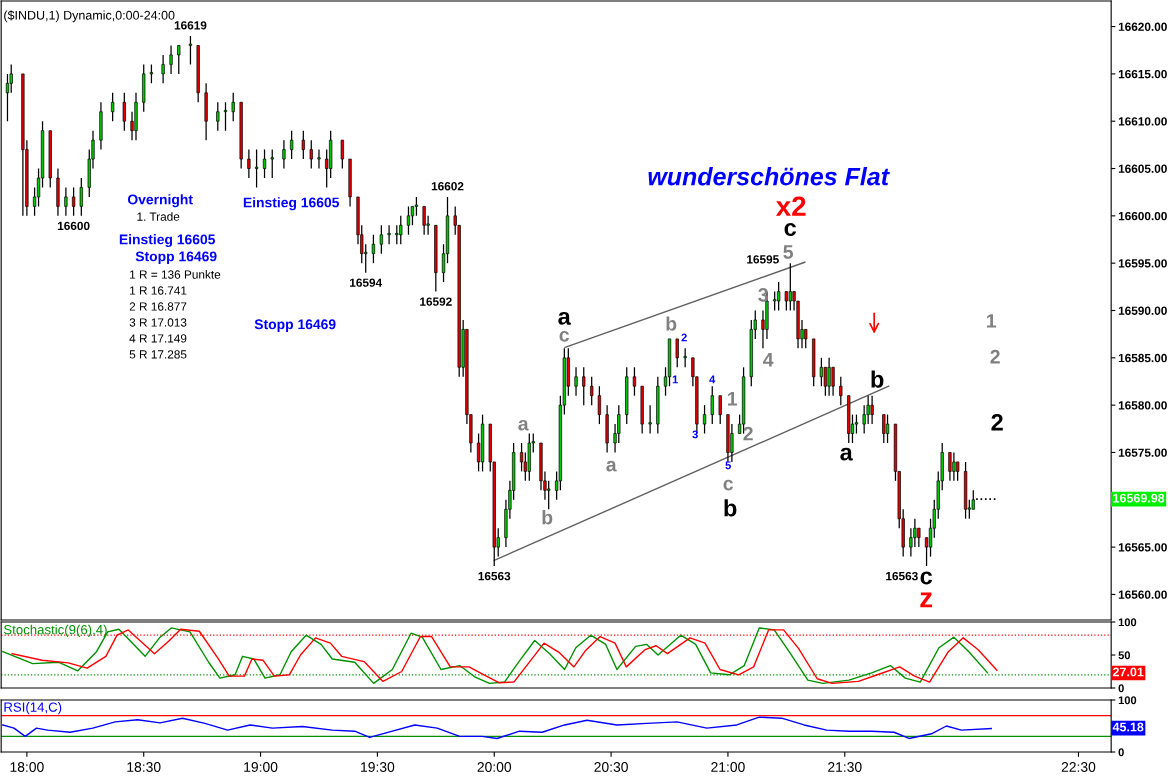  What do you see at coordinates (497, 728) in the screenshot?
I see `line-series` at bounding box center [497, 728].